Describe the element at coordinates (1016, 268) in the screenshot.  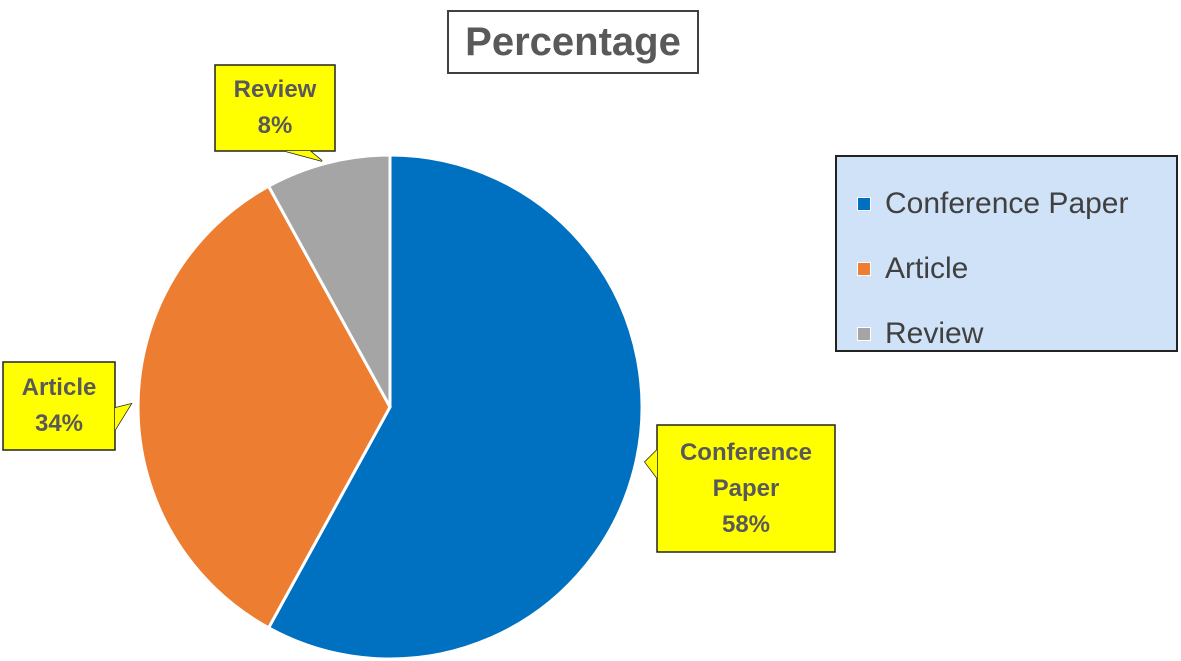
I see `legend-item: Article` at that location.